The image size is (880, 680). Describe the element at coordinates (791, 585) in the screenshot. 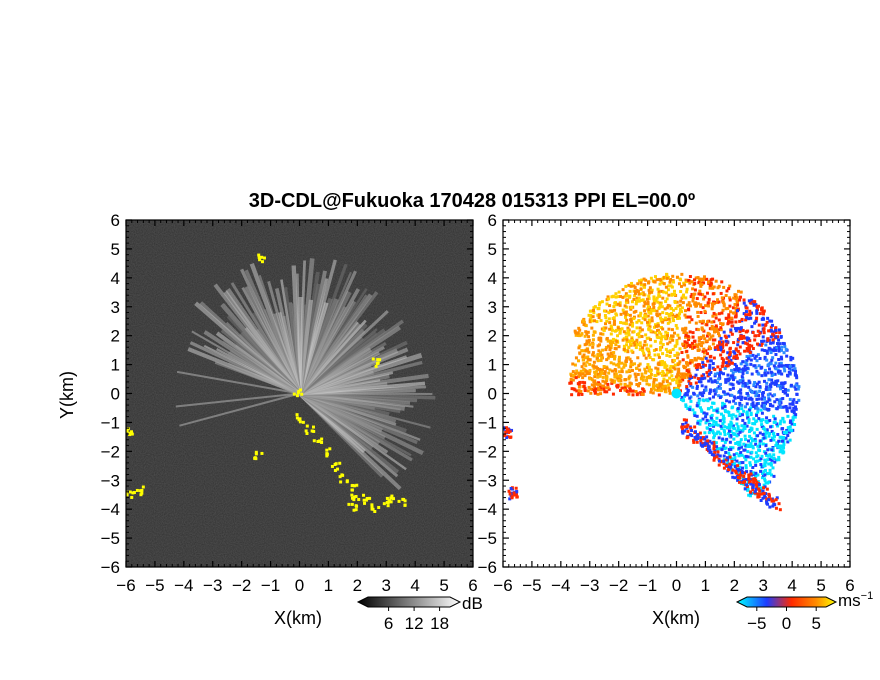

I see `x-tick-label: 4` at that location.